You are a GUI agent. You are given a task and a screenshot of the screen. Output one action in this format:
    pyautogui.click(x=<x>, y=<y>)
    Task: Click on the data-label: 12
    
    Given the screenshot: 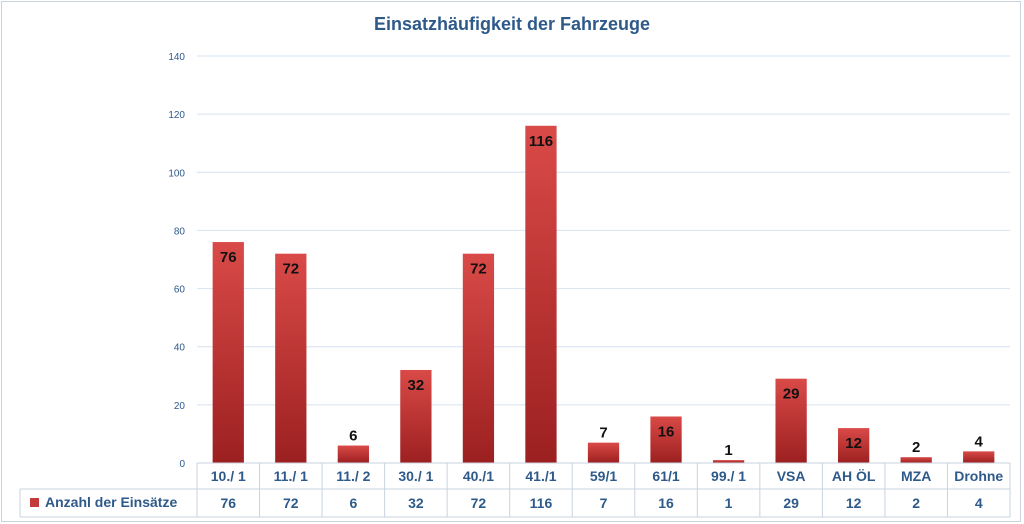 What is the action you would take?
    pyautogui.click(x=853, y=443)
    